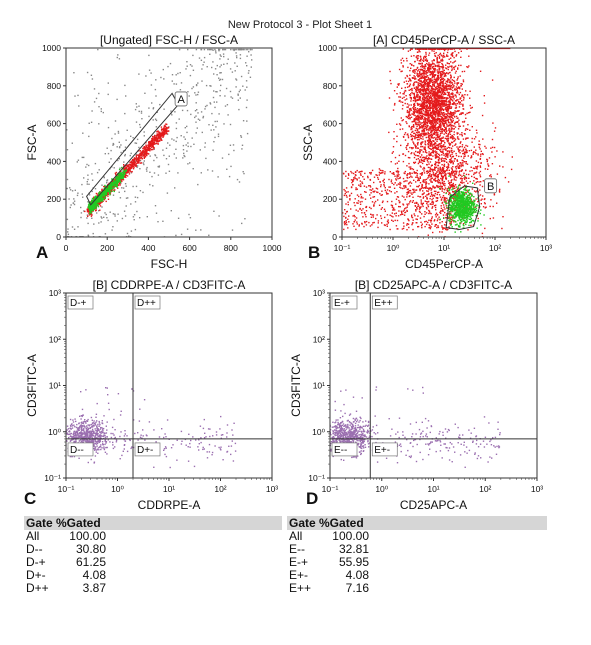 The image size is (591, 645). I want to click on page-title: New Protocol 3 - Plot Sheet 1, so click(300, 25).